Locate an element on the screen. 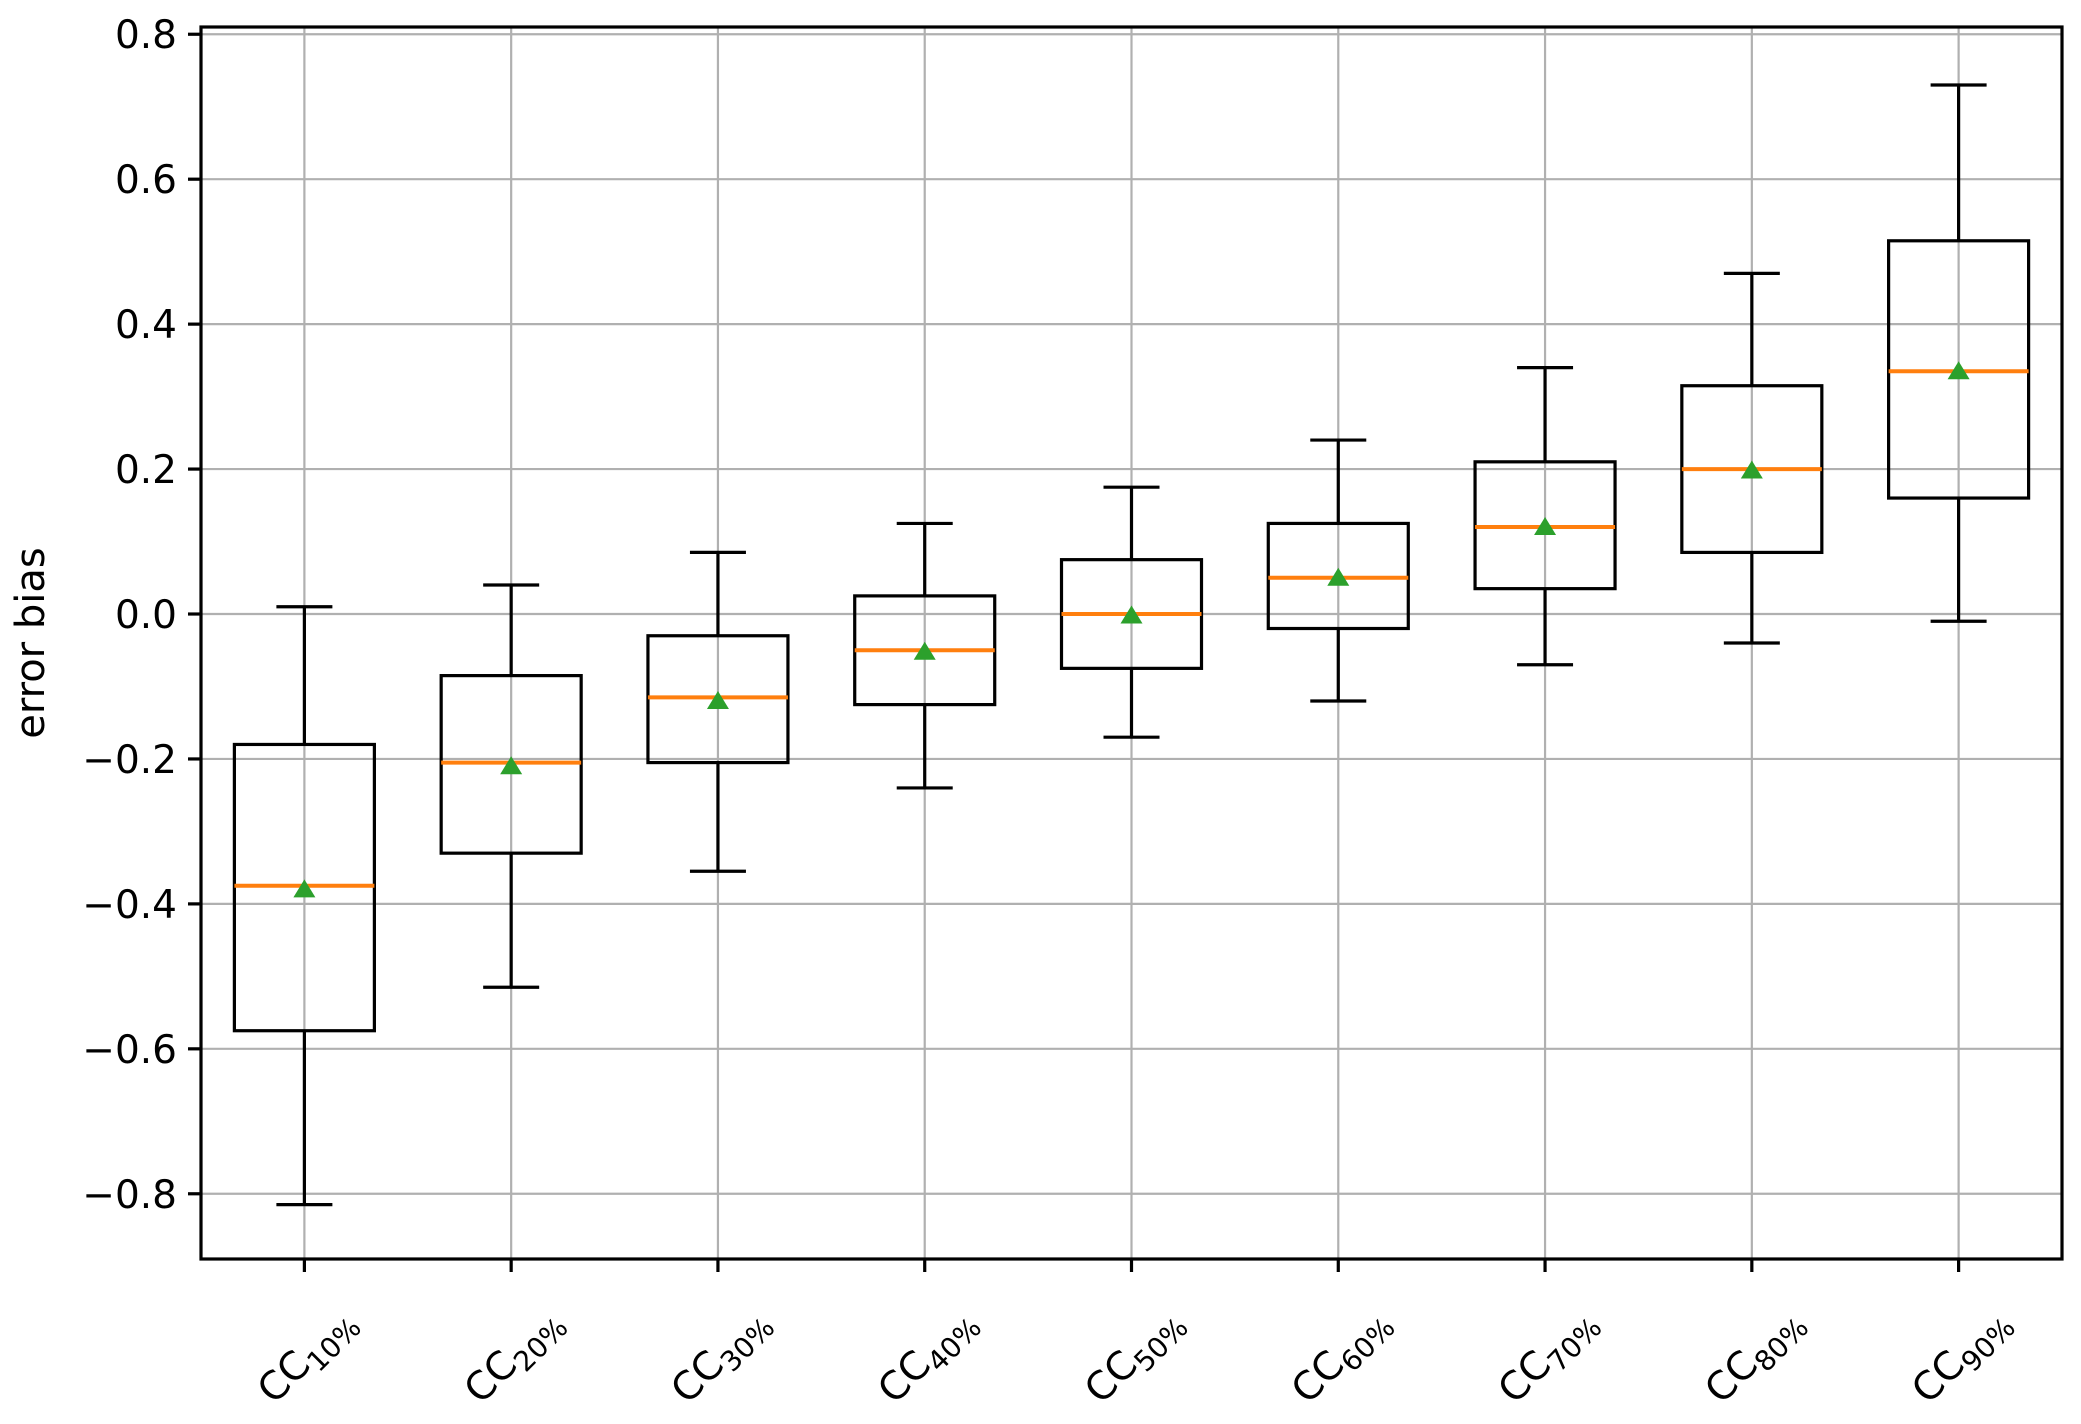  y-tick-label: −0.6 is located at coordinates (129, 1050).